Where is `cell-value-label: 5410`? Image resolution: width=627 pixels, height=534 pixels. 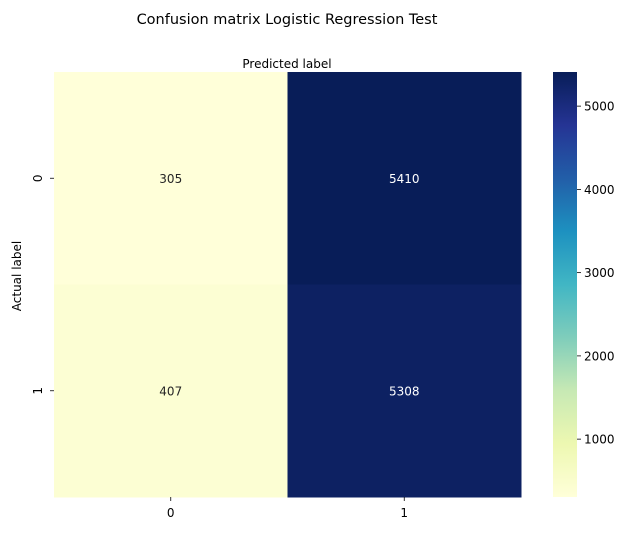 cell-value-label: 5410 is located at coordinates (404, 179).